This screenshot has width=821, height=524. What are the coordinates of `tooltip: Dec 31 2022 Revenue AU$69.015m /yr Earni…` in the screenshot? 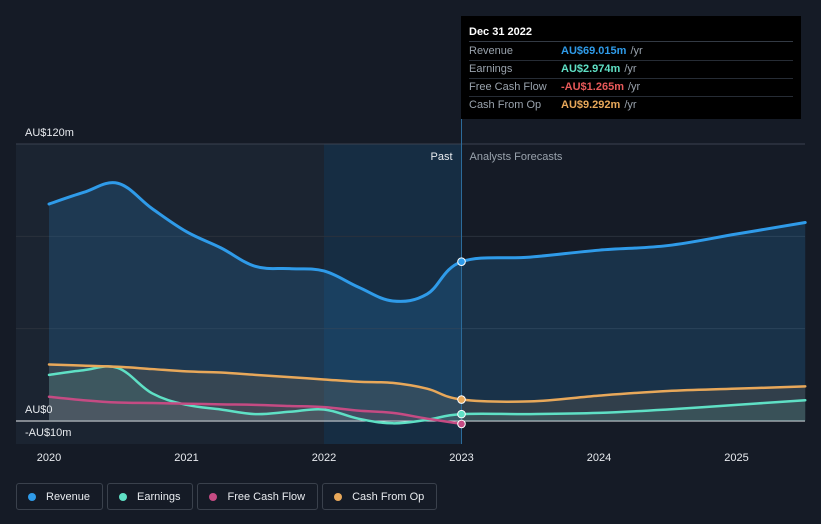 It's located at (631, 67).